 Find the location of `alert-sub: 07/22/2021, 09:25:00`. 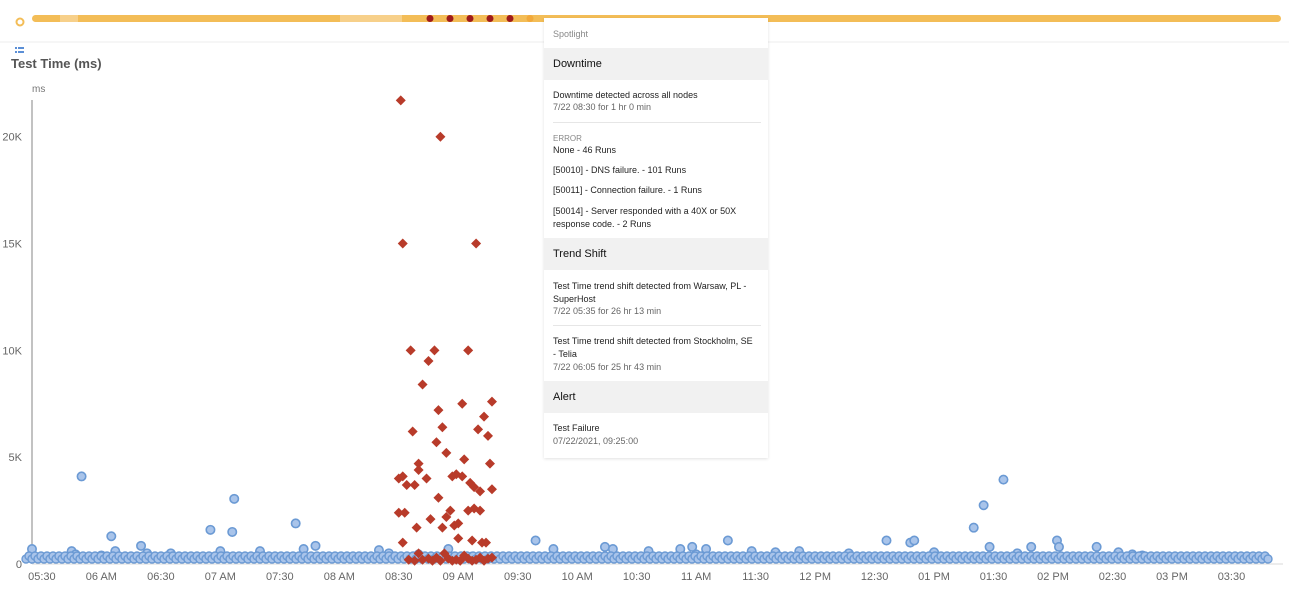

alert-sub: 07/22/2021, 09:25:00 is located at coordinates (596, 441).